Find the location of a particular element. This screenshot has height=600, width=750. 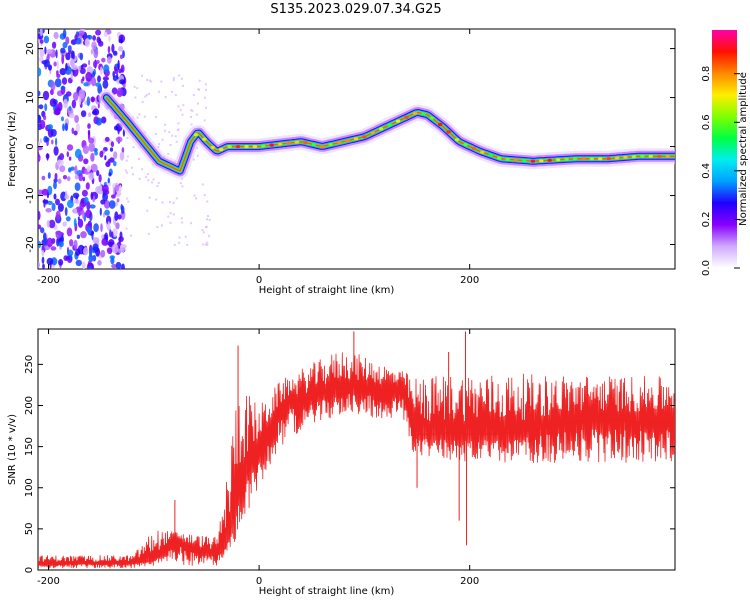

y-tick-label: 0 is located at coordinates (29, 570).